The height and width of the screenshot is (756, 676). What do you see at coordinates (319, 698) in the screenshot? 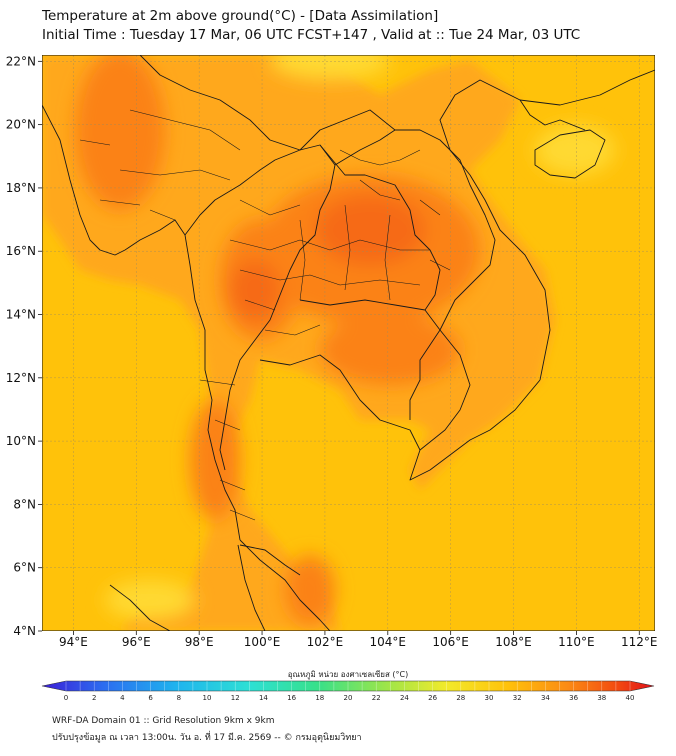
I see `colorbar-tick-label: 18` at bounding box center [319, 698].